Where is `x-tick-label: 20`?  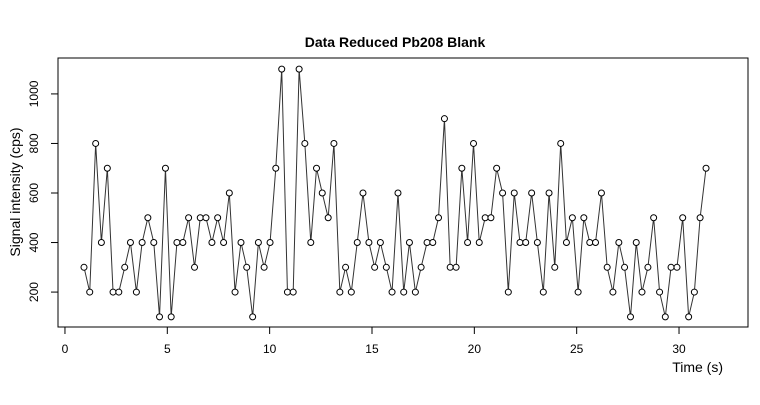
x-tick-label: 20 is located at coordinates (475, 349).